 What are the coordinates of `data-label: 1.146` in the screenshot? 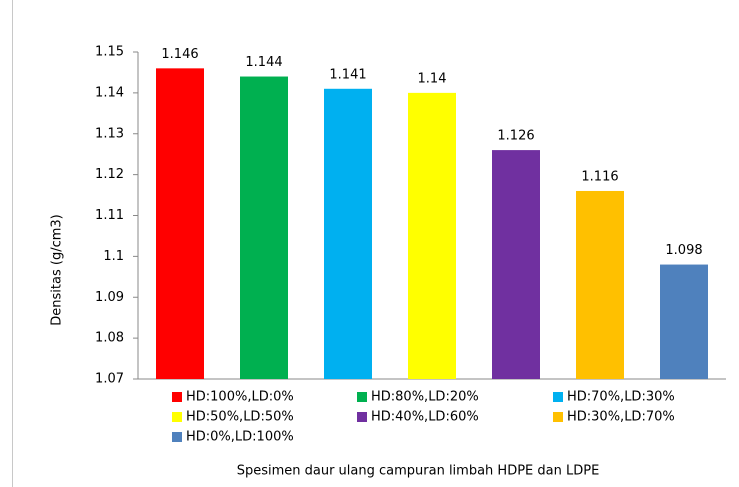 It's located at (179, 54).